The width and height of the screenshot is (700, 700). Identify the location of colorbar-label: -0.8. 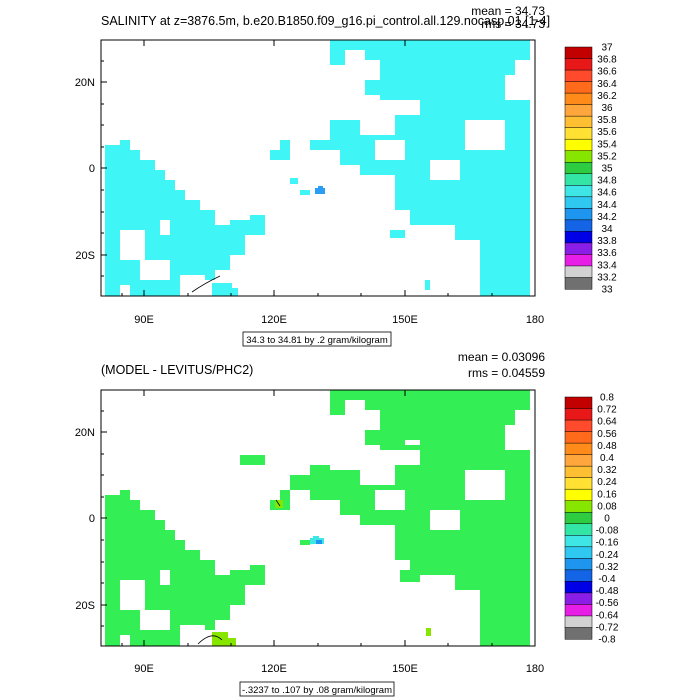
(607, 640).